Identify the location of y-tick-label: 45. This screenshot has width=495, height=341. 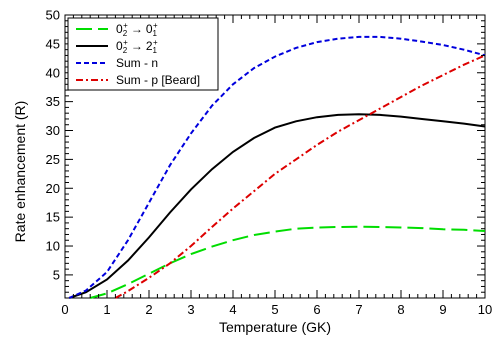
(53, 43).